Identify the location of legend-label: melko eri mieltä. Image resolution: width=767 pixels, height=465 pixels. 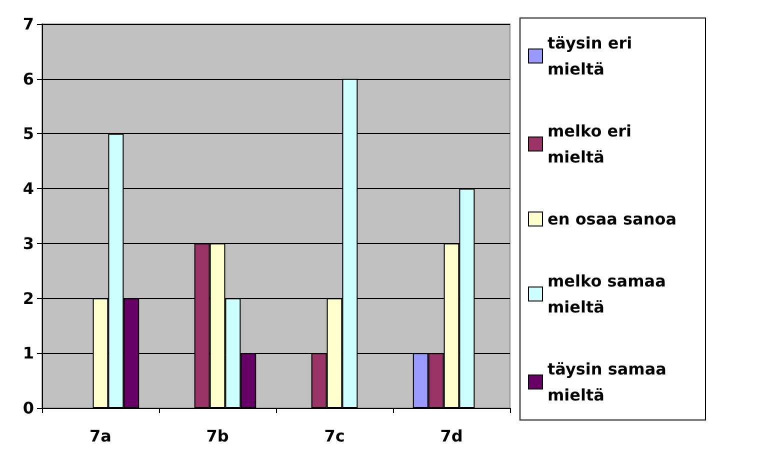
(593, 144).